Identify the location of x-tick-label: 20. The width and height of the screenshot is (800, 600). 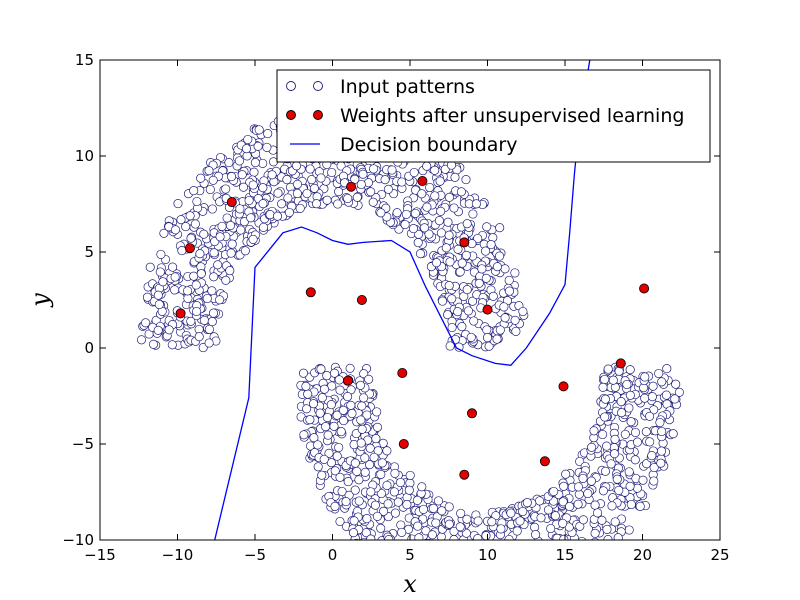
(642, 555).